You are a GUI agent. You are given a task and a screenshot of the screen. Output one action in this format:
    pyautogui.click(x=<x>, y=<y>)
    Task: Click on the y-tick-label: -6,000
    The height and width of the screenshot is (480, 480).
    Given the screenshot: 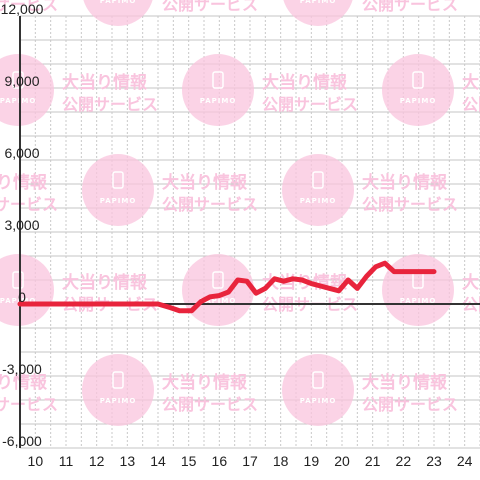 What is the action you would take?
    pyautogui.click(x=22, y=441)
    